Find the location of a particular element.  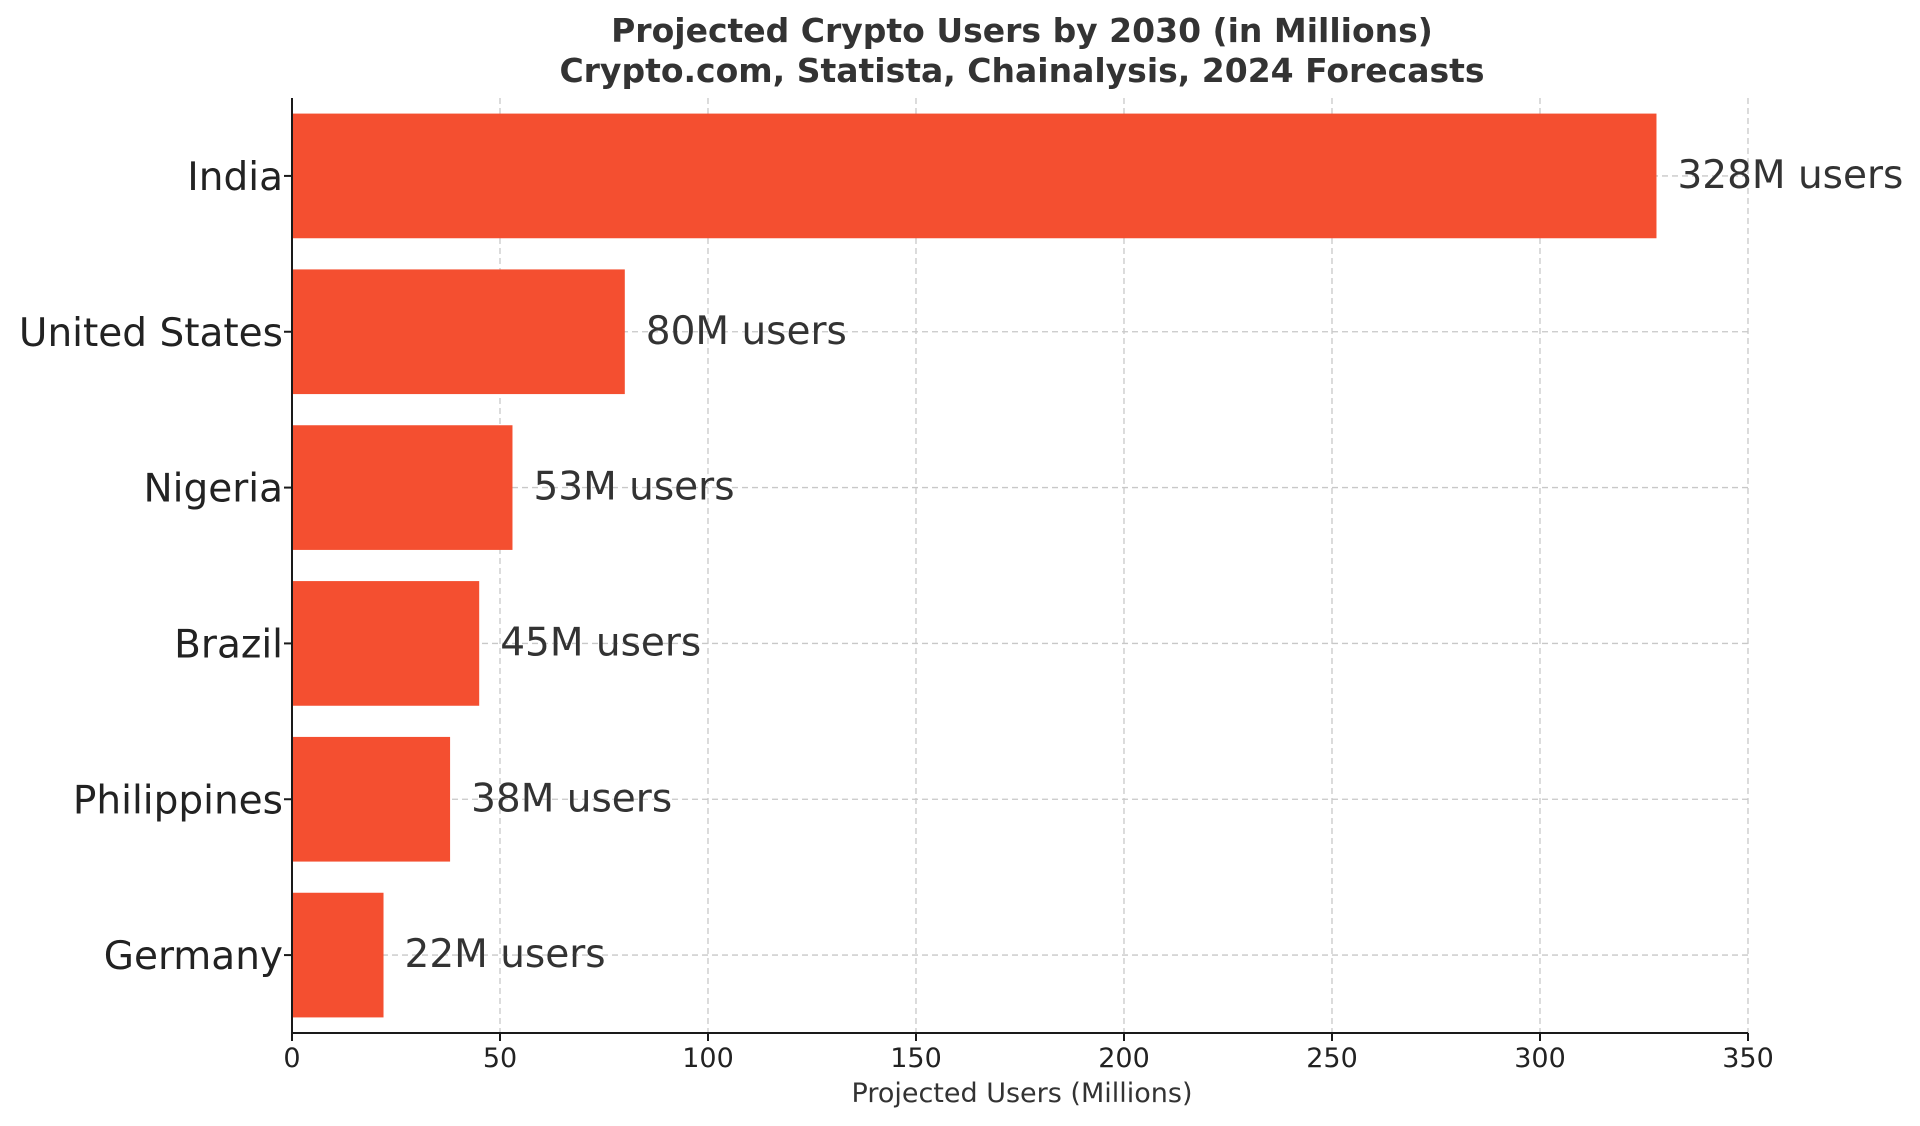

x-tick-label: 350 is located at coordinates (1748, 1058).